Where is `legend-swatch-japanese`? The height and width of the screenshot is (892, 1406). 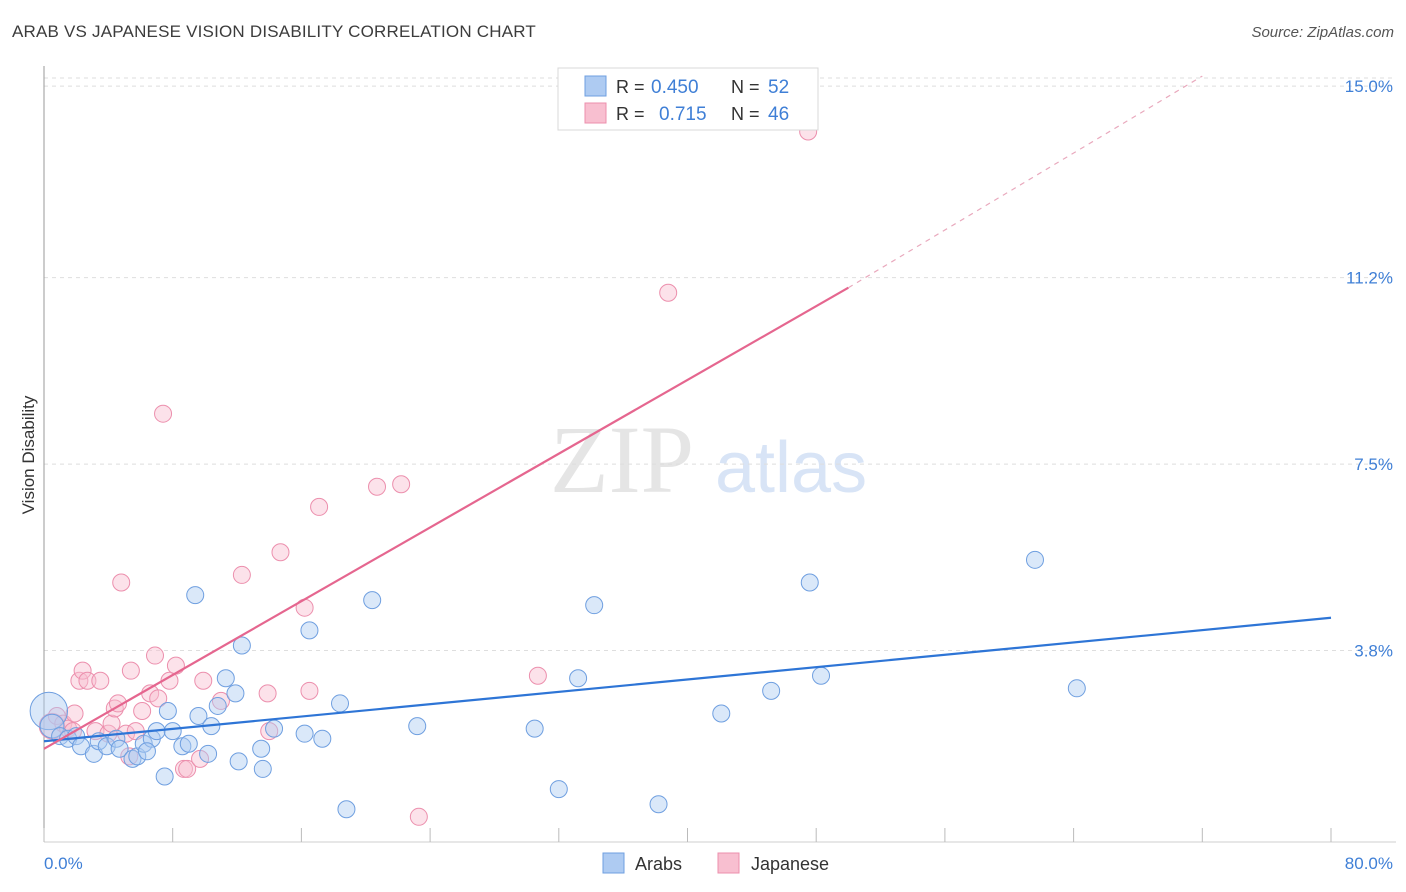 legend-swatch-japanese is located at coordinates (595, 113).